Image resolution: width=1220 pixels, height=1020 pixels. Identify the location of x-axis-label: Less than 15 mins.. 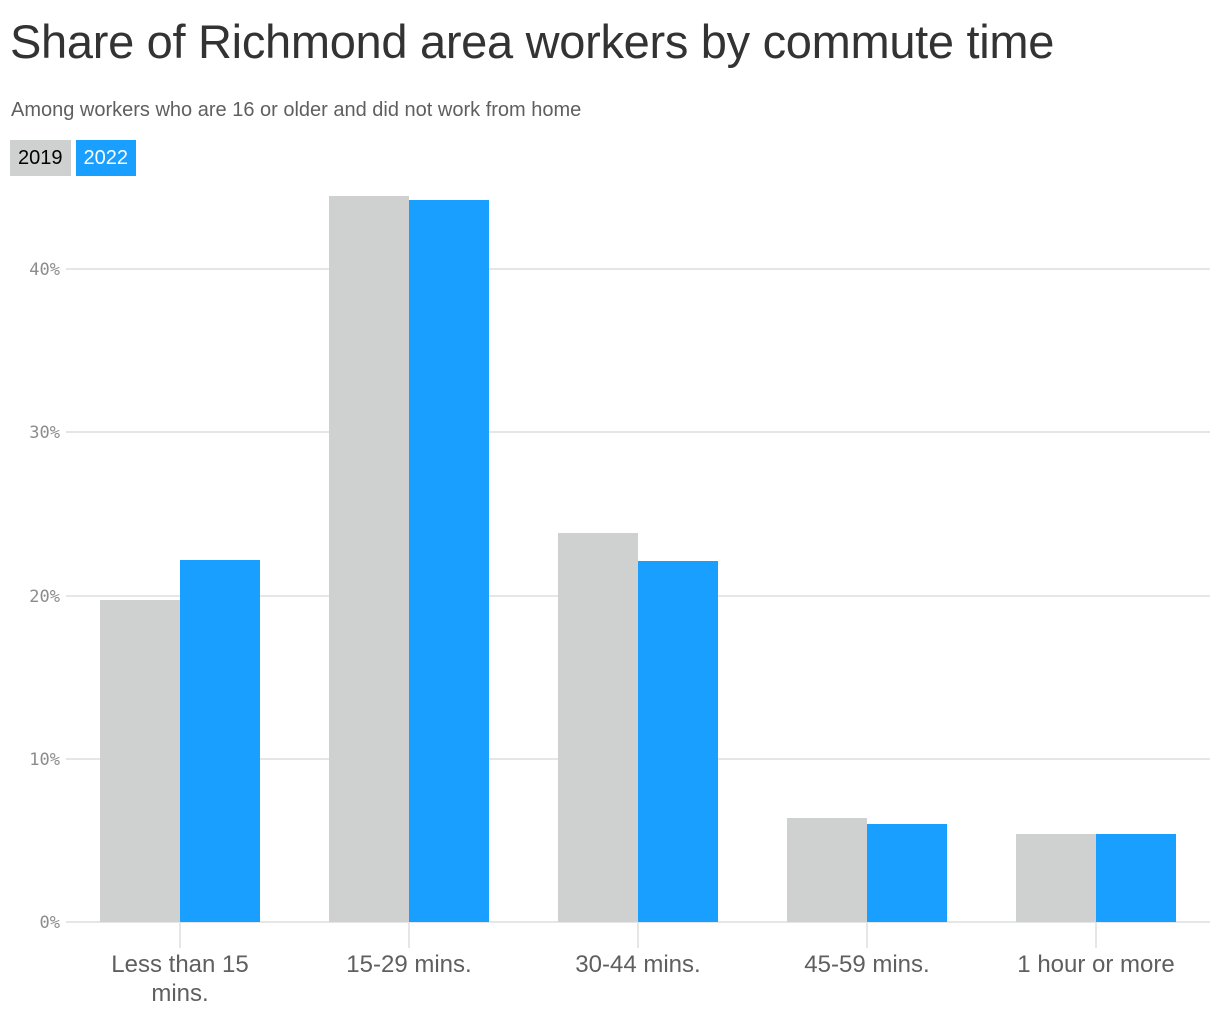
(180, 979).